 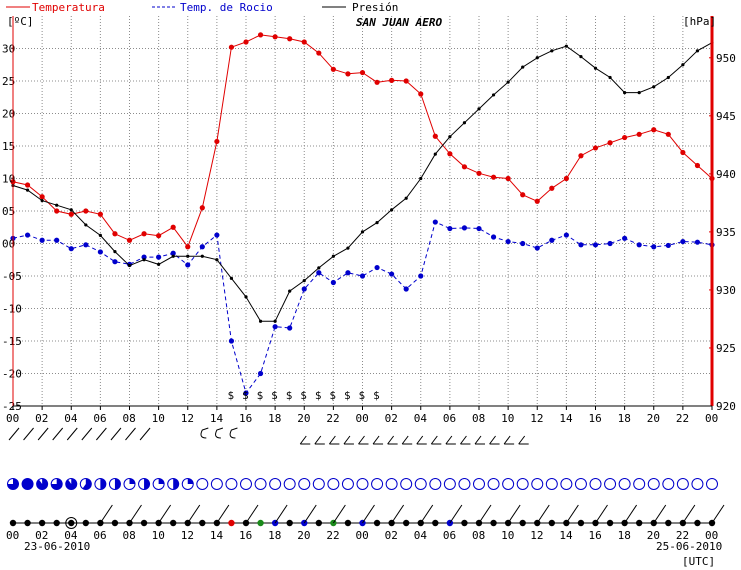 I want to click on left-tick-label: -10, so click(x=12, y=309).